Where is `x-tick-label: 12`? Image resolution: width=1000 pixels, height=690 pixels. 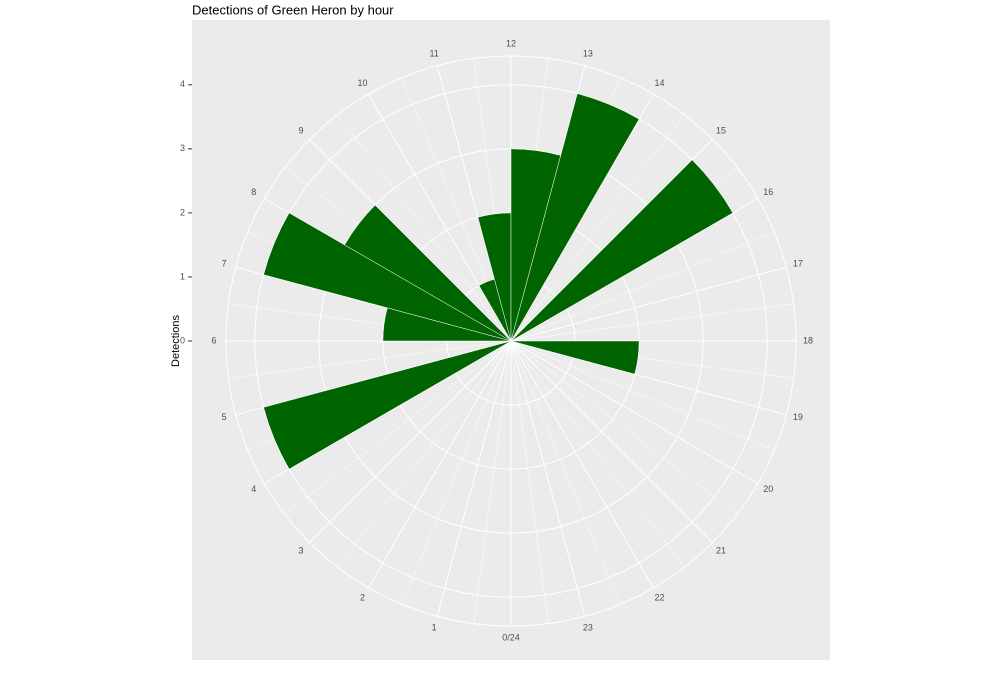
x-tick-label: 12 is located at coordinates (511, 43).